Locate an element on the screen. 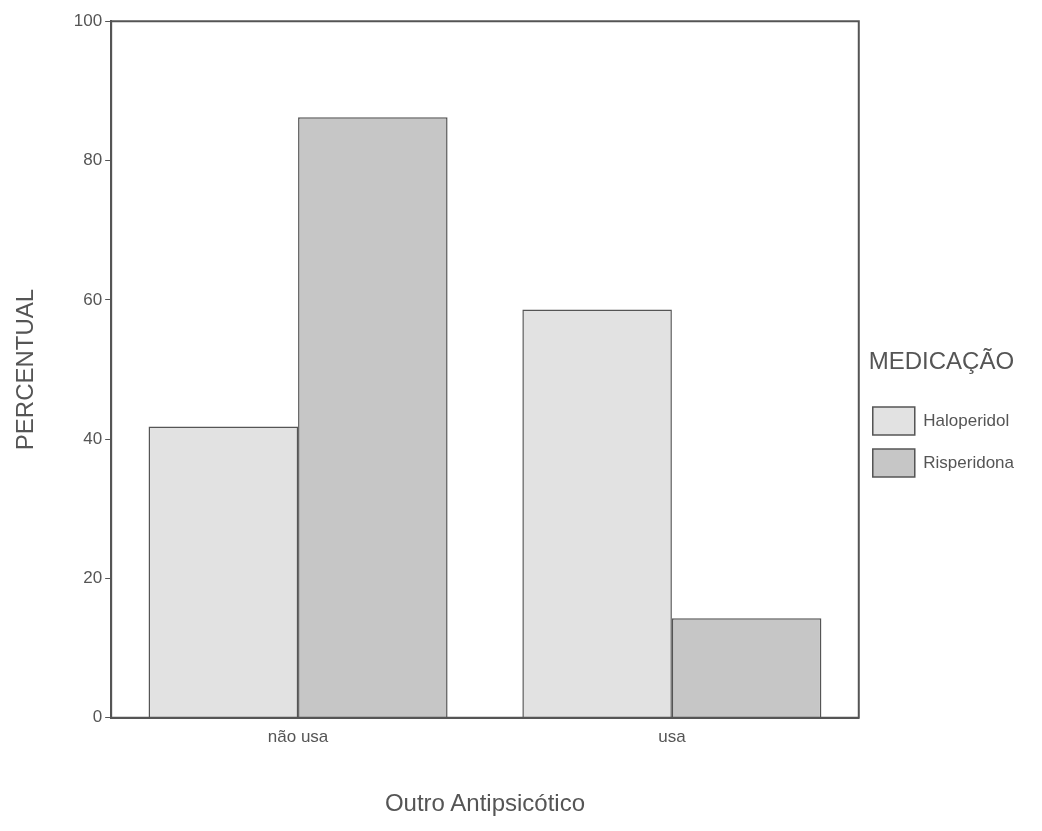  x-axis-title: Outro Antipsicótico is located at coordinates (485, 803).